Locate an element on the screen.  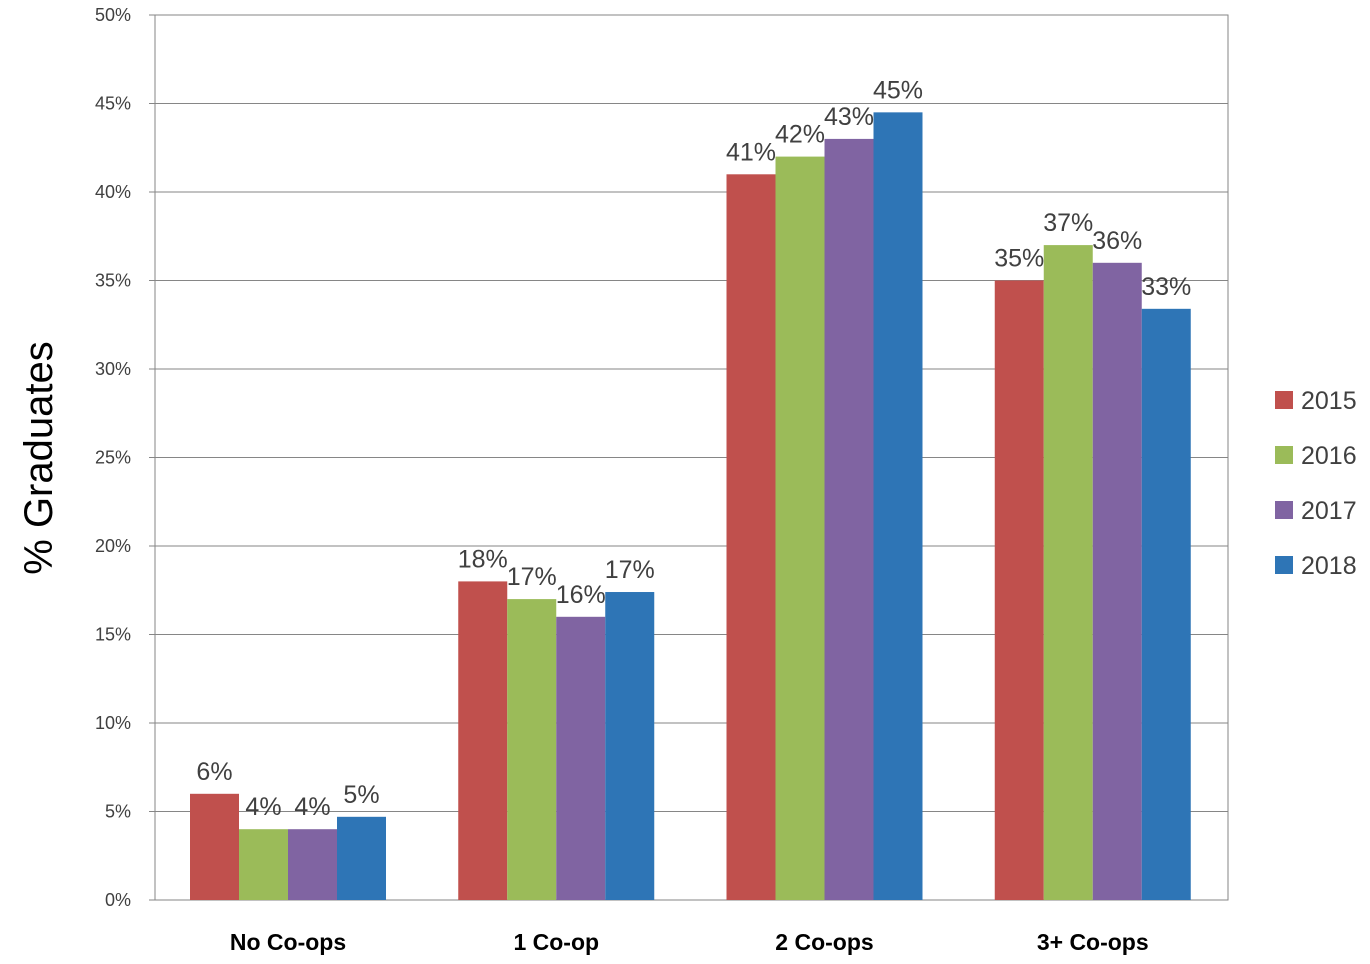
data-label: 16% is located at coordinates (581, 595).